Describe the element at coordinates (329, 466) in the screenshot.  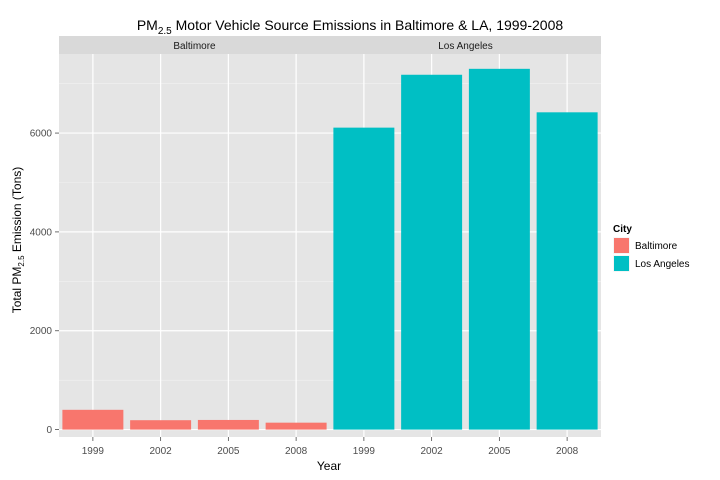
I see `x-axis-title: Year` at that location.